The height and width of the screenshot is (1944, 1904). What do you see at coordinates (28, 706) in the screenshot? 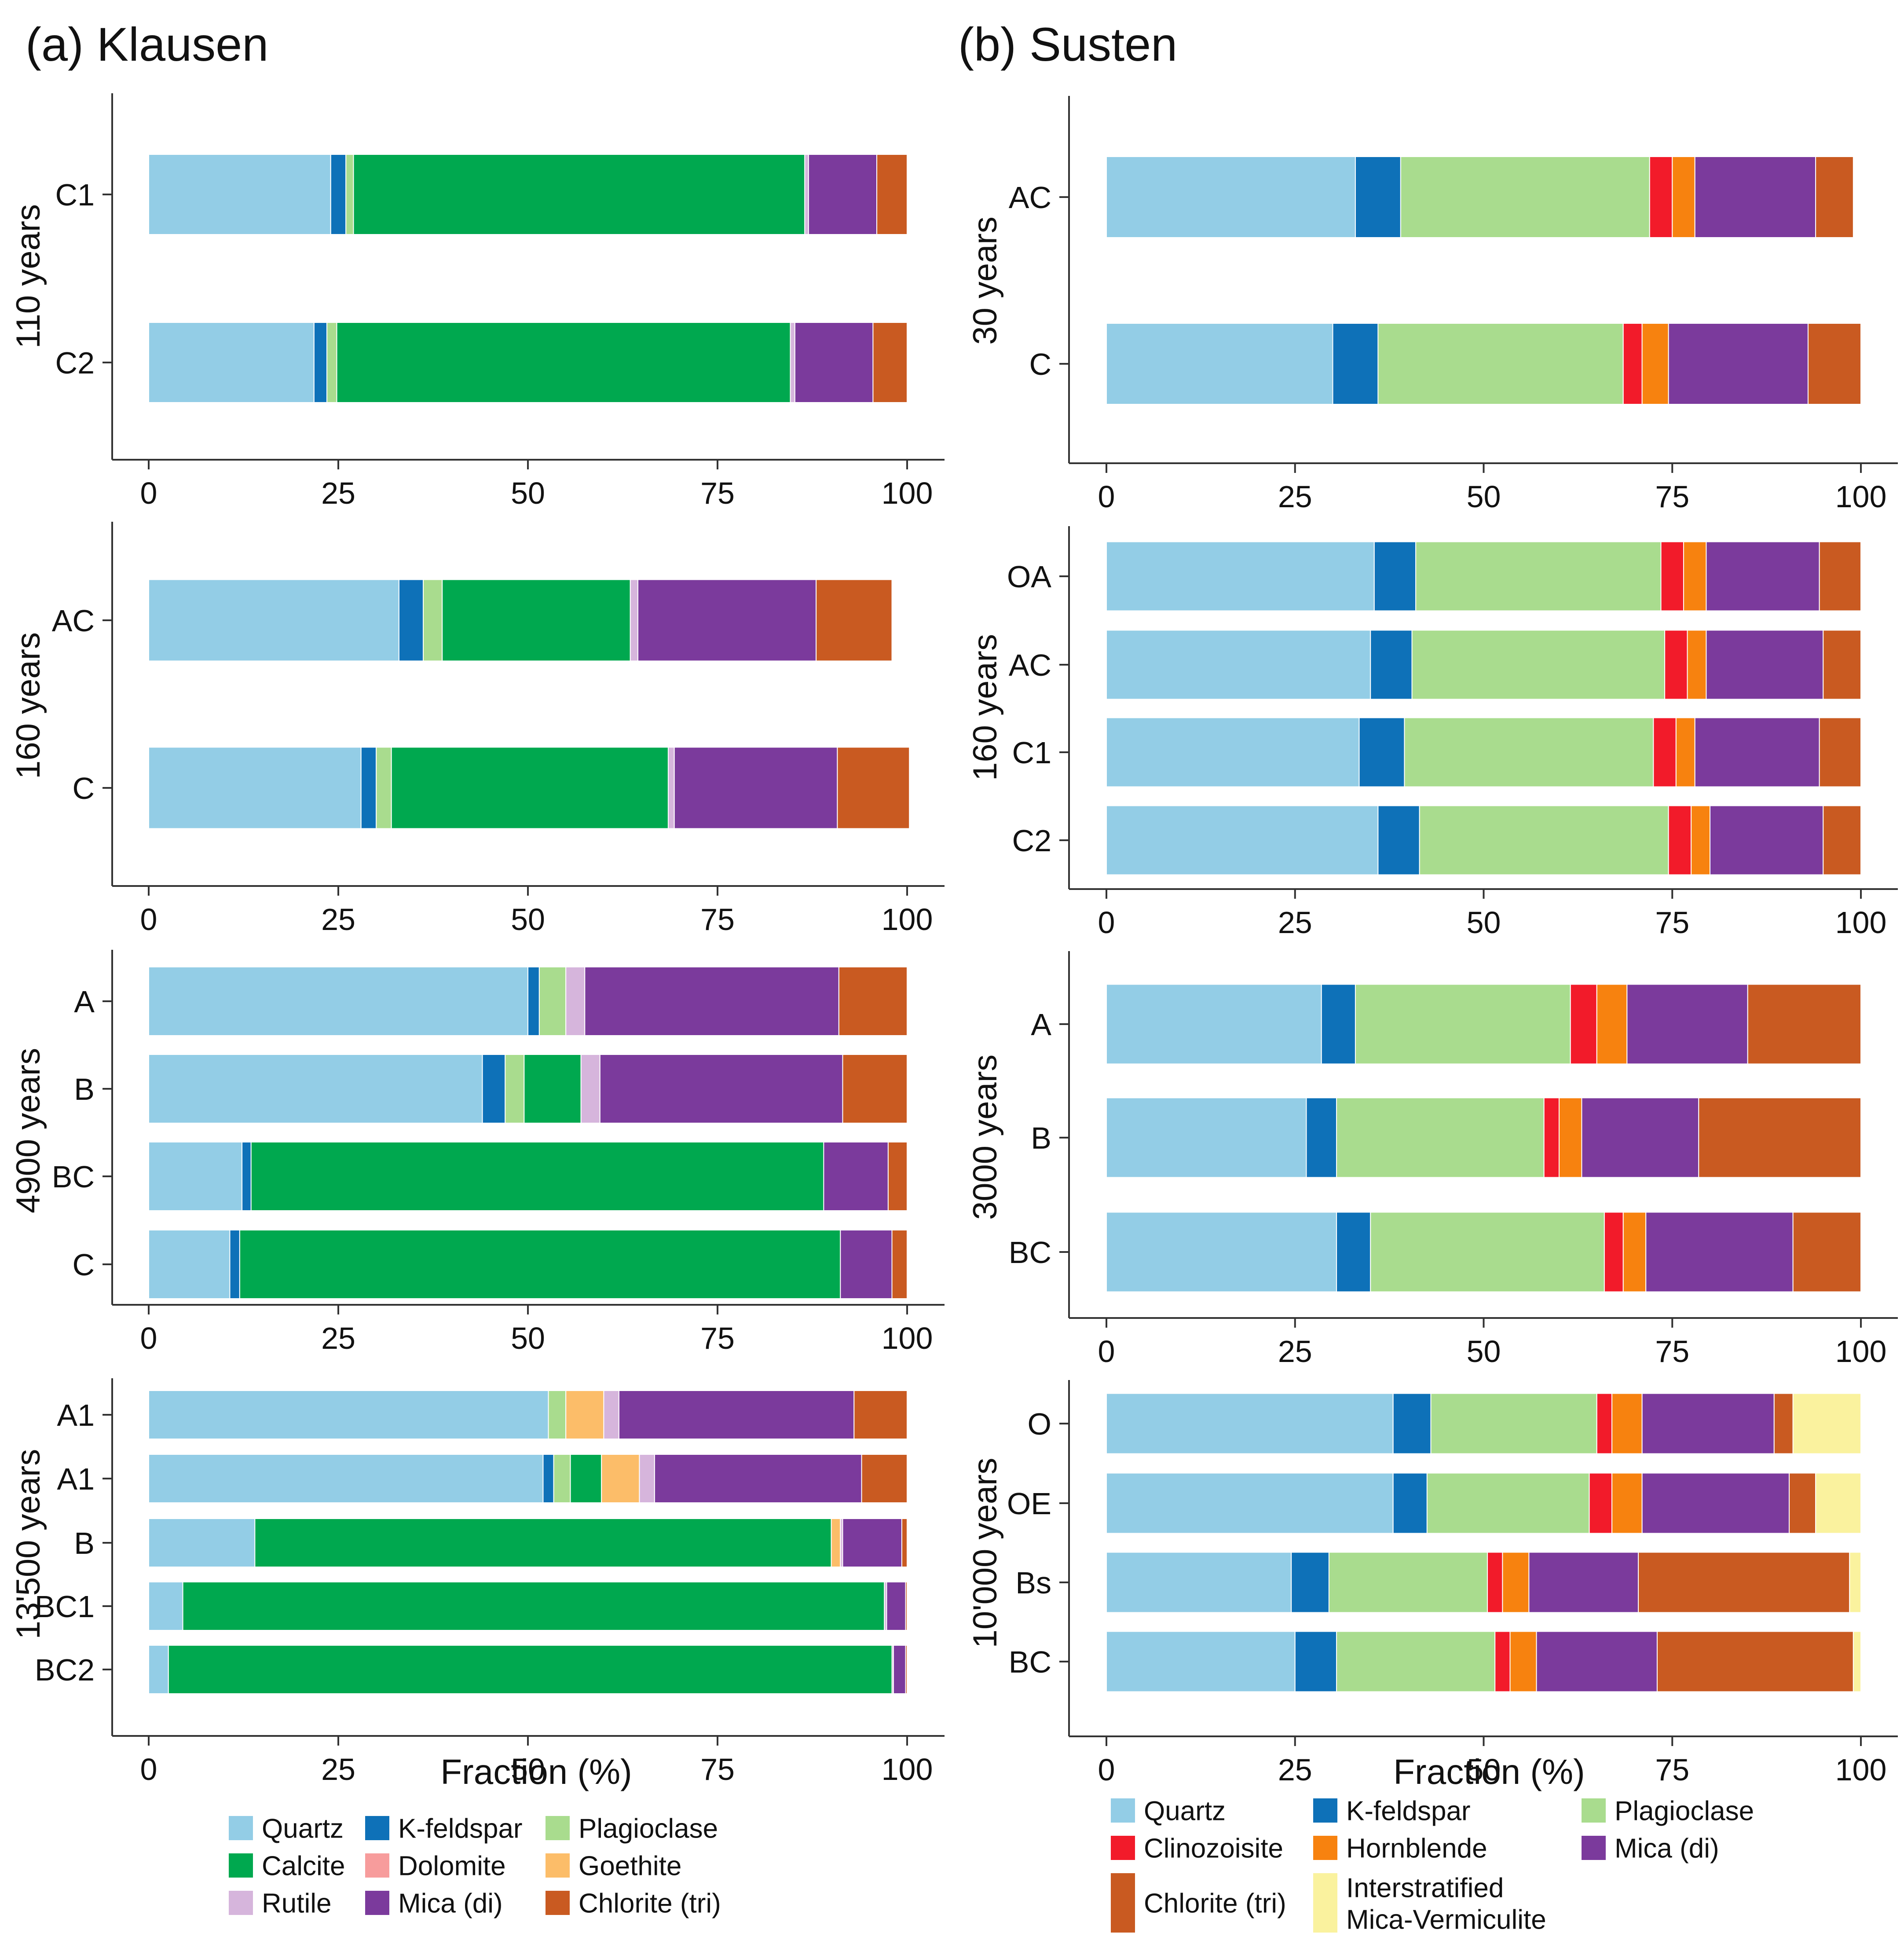
I see `age-label: 160 years` at bounding box center [28, 706].